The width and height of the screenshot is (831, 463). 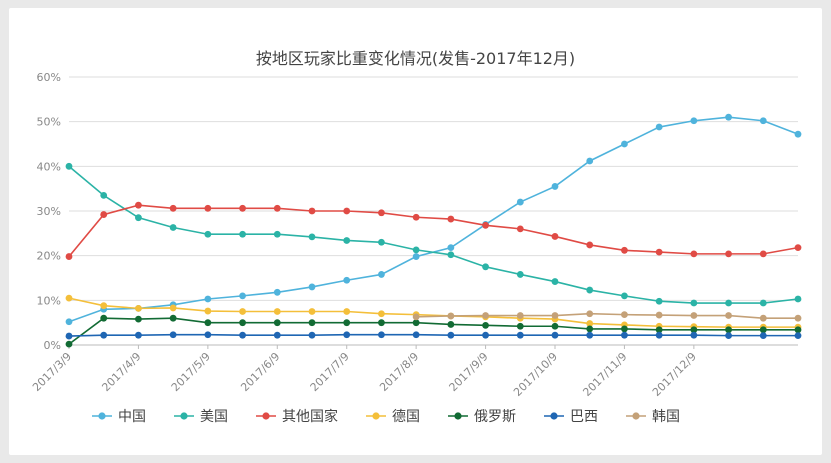 I want to click on legend-label: 德国, so click(x=406, y=417).